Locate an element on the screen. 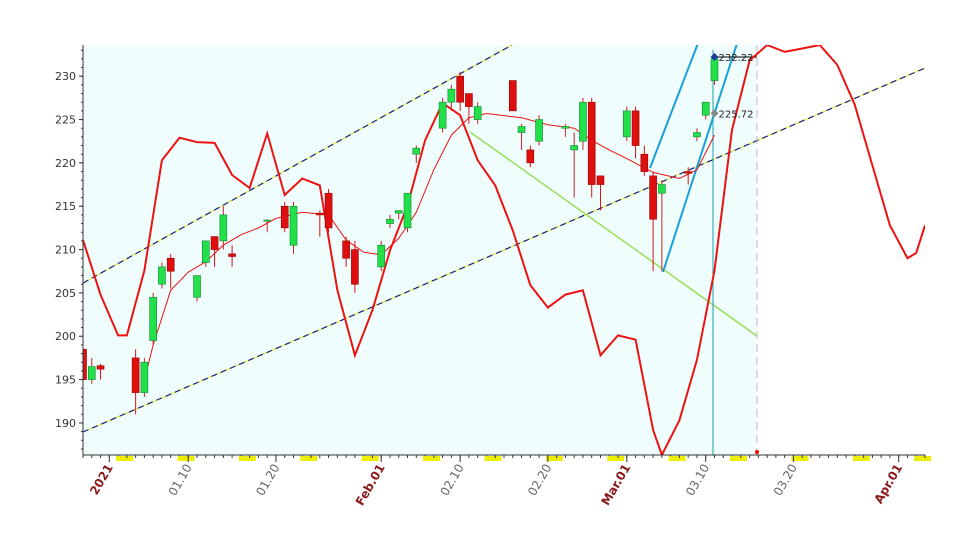 The width and height of the screenshot is (975, 558). x-tick-label: 02.10 is located at coordinates (451, 480).